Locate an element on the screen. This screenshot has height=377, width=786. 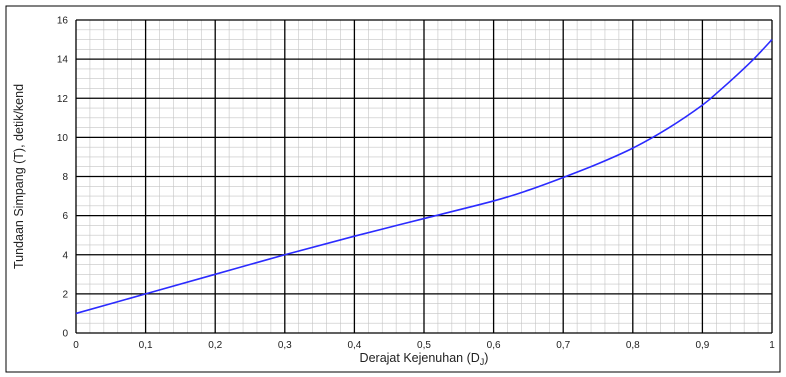
x-tick-labels: 0 0,1 0,2 0,3 0,4 0,5 0,6 0,7 0,8 0,9 1 is located at coordinates (424, 345).